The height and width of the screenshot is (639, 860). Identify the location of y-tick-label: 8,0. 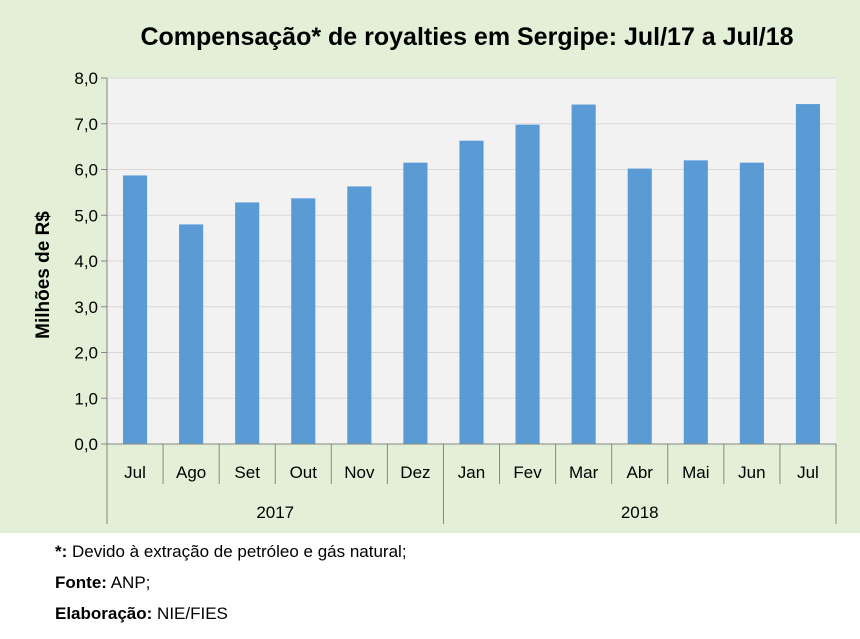
(86, 78).